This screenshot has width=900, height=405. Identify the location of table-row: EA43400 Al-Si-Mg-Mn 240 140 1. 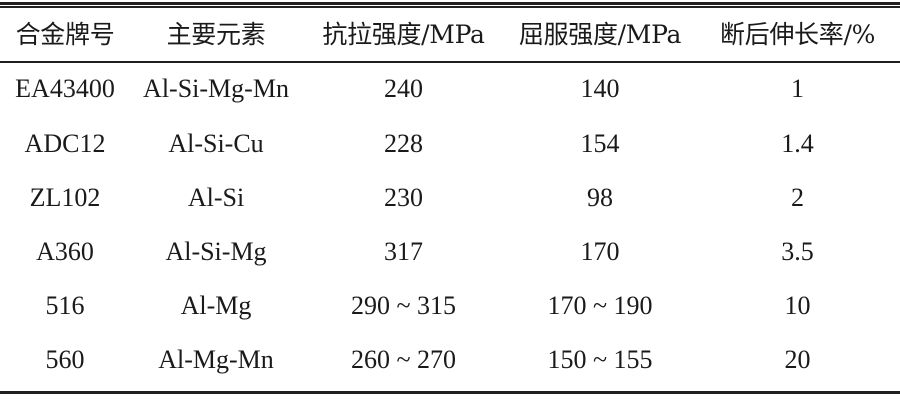
(450, 89).